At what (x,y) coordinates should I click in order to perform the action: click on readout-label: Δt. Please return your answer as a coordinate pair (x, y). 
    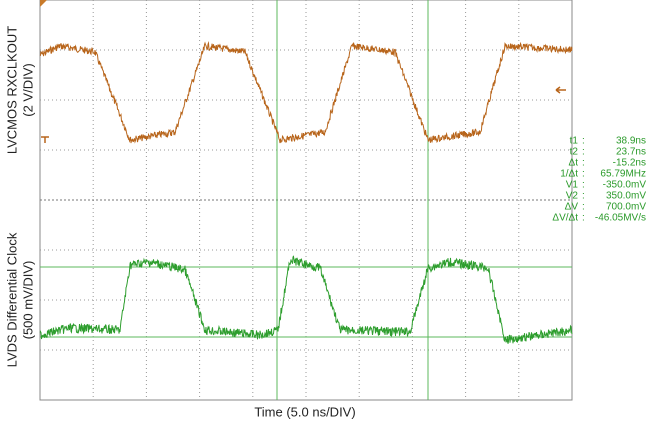
    Looking at the image, I should click on (574, 163).